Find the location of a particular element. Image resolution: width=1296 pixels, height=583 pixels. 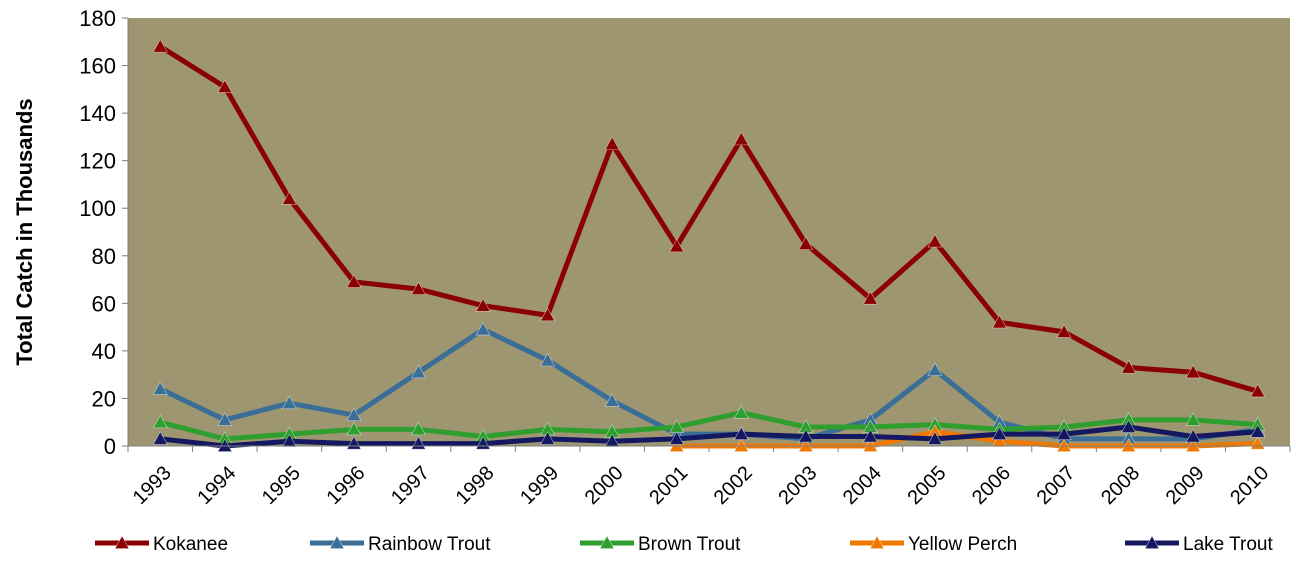

x-tick-label: 1994 is located at coordinates (216, 485).